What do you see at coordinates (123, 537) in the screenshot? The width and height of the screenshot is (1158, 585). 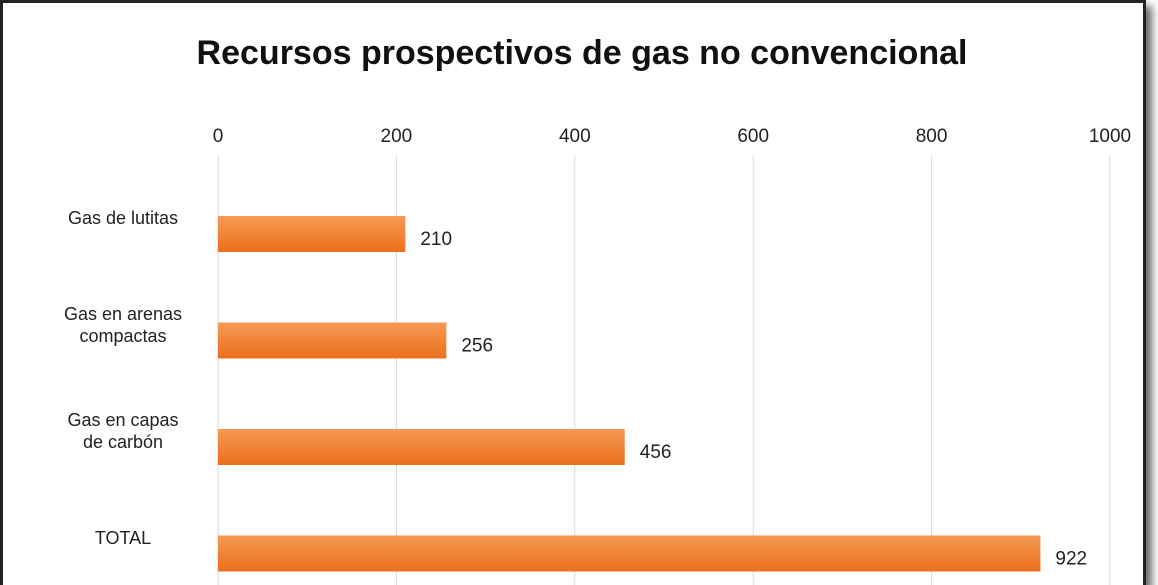 I see `category-label: TOTAL` at bounding box center [123, 537].